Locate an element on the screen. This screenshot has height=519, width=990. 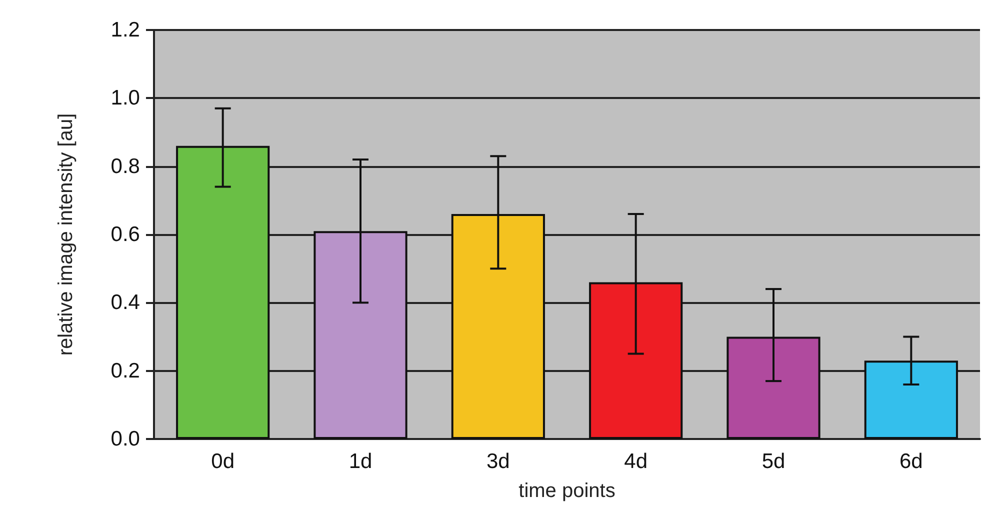
y-axis-title: relative image intensity [au] is located at coordinates (66, 234).